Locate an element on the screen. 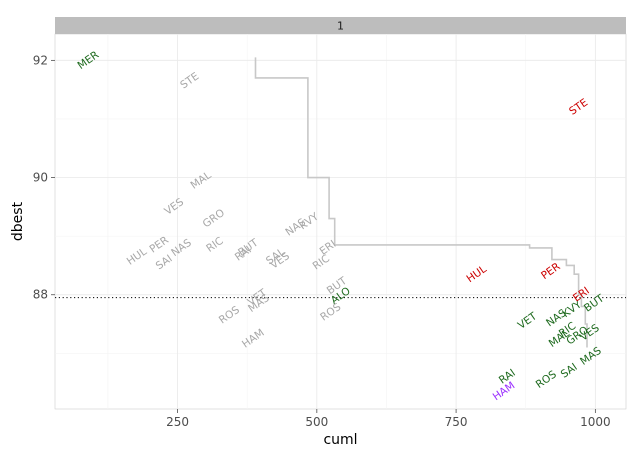 This screenshot has height=457, width=640. y-tick-label-0: 88 is located at coordinates (40, 295).